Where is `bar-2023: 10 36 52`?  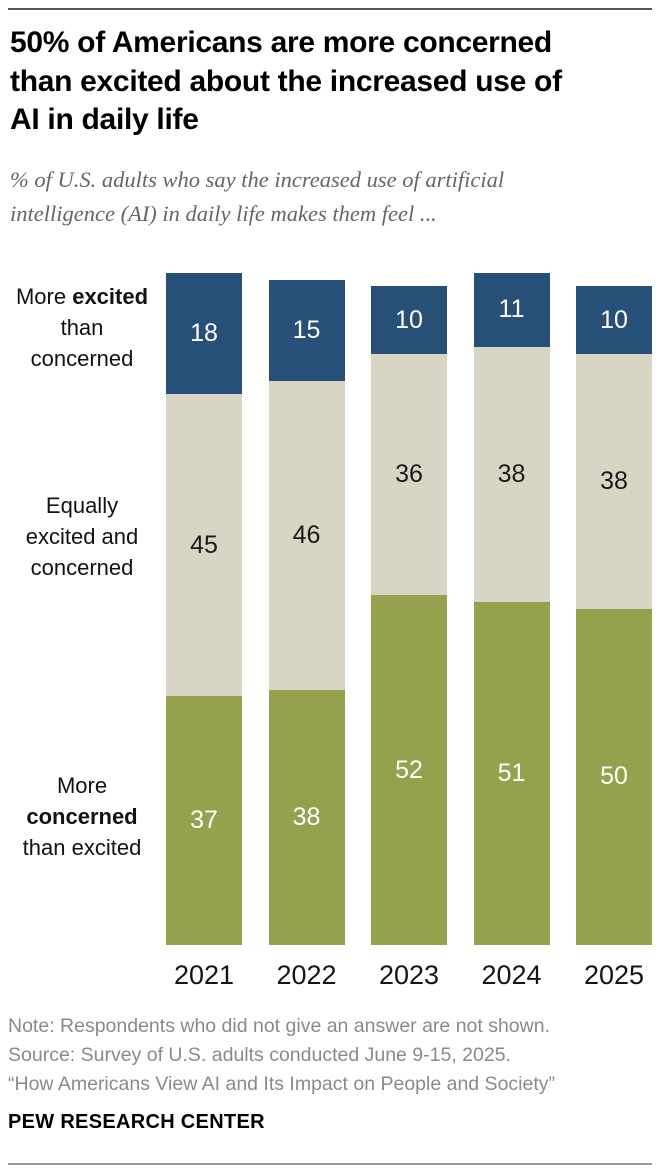
bar-2023: 10 36 52 is located at coordinates (409, 615).